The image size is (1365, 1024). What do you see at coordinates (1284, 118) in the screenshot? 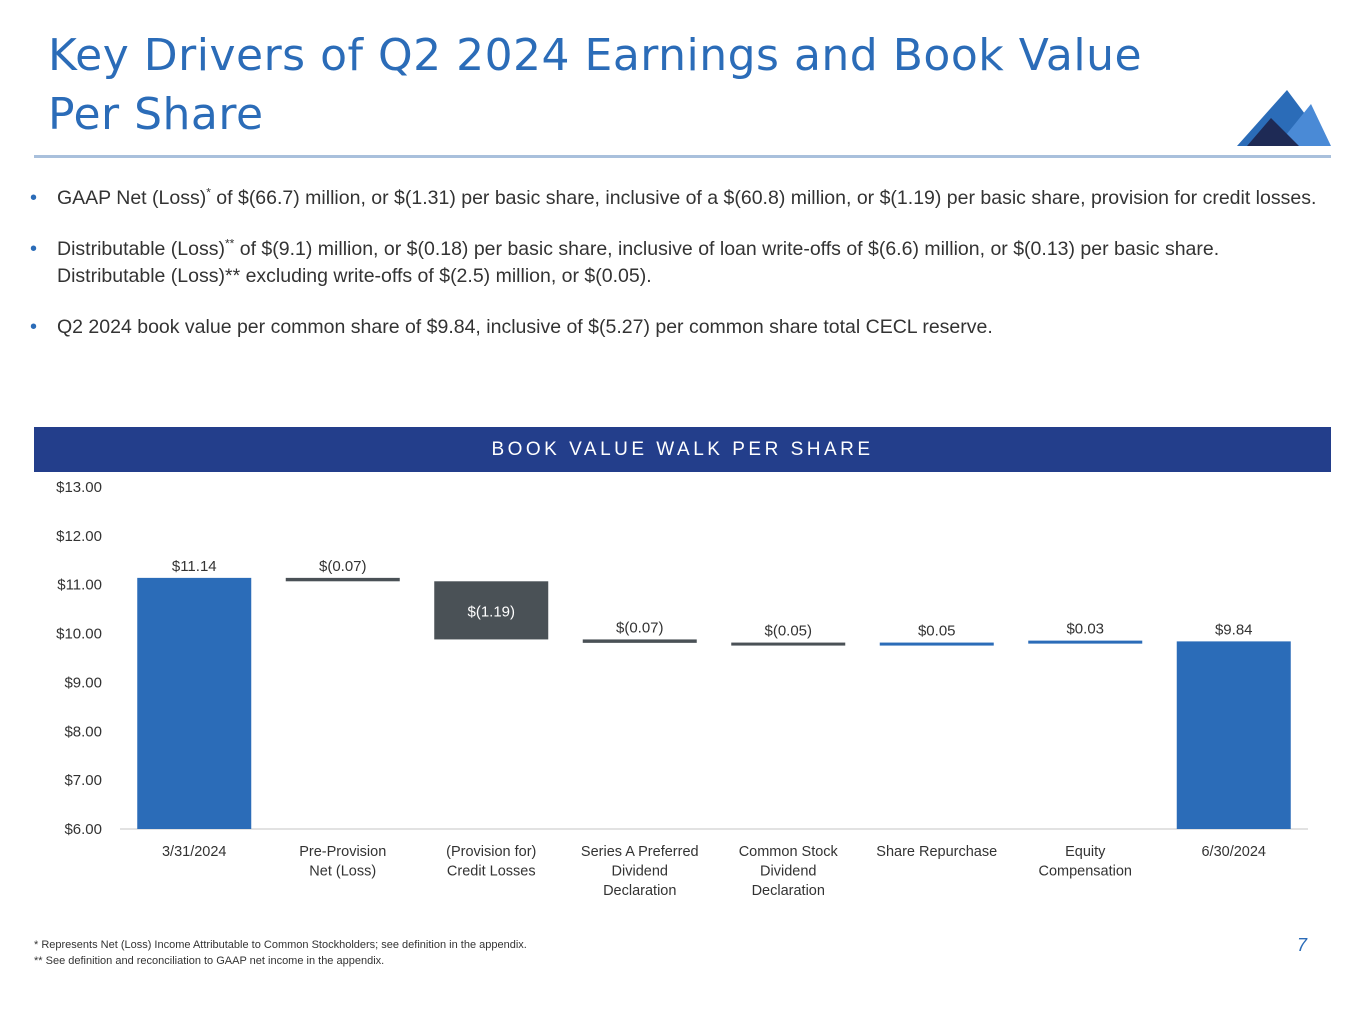
I see `mountain-logo-icon` at bounding box center [1284, 118].